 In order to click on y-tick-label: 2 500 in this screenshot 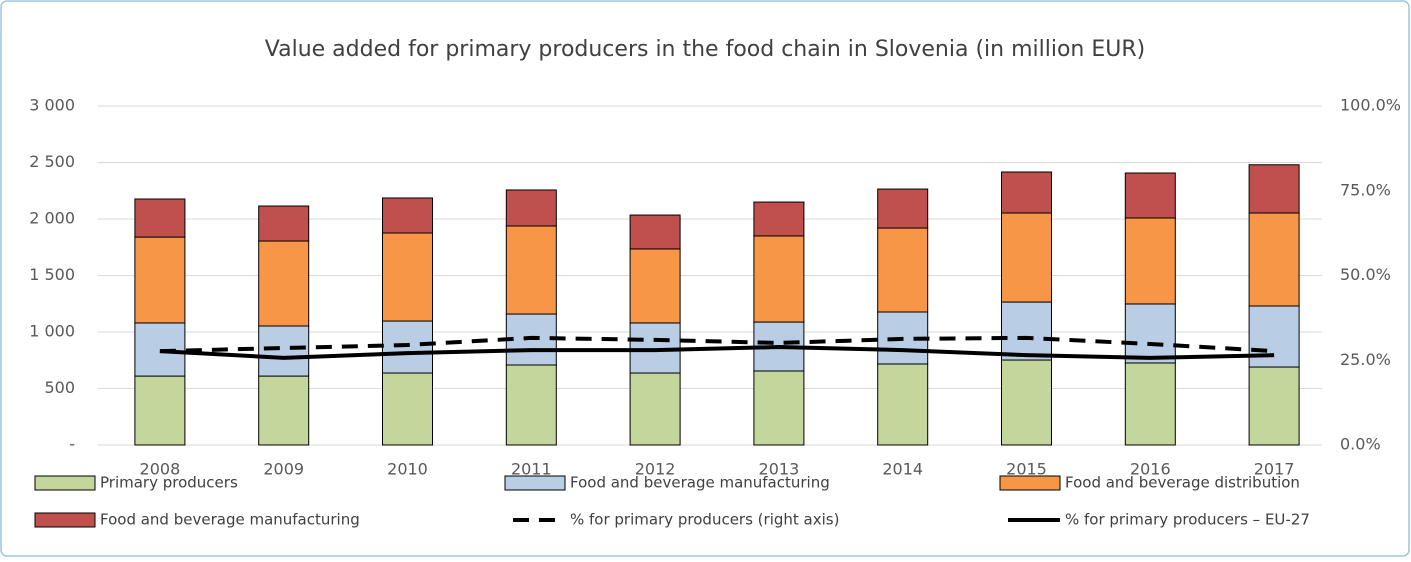, I will do `click(52, 161)`.